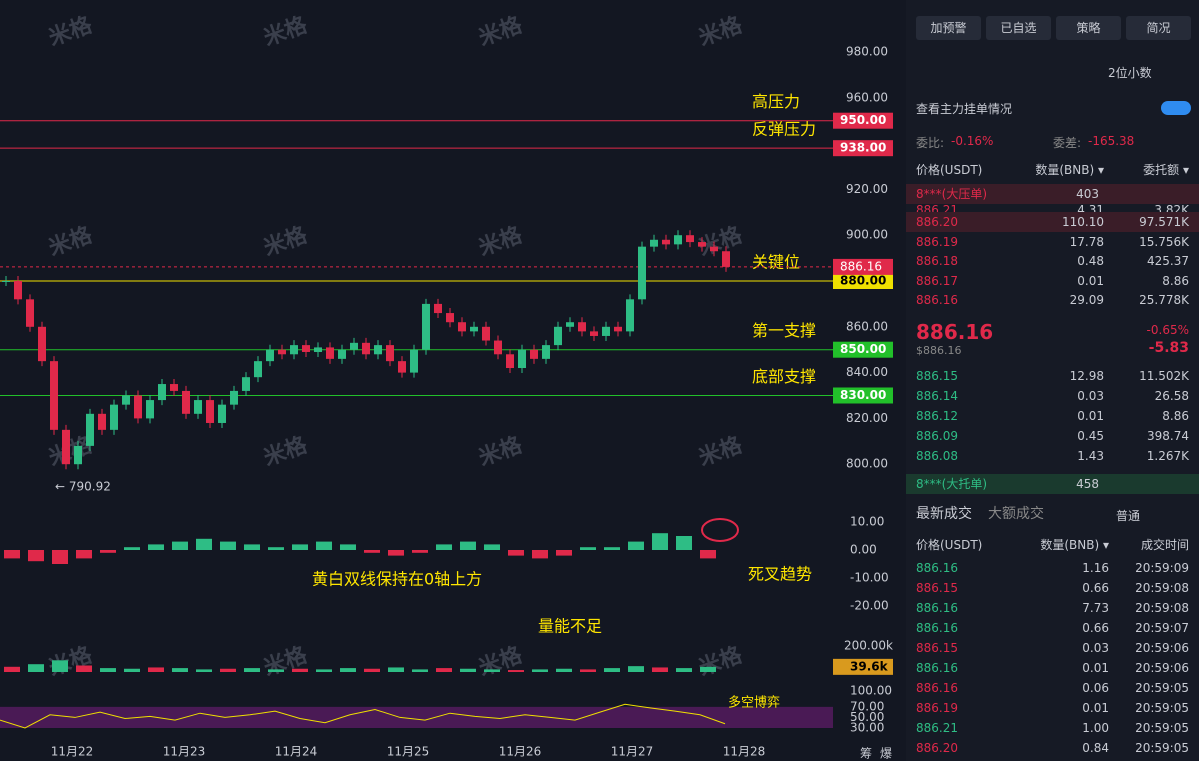 The height and width of the screenshot is (761, 1199). What do you see at coordinates (1095, 748) in the screenshot?
I see `cell: 0.84` at bounding box center [1095, 748].